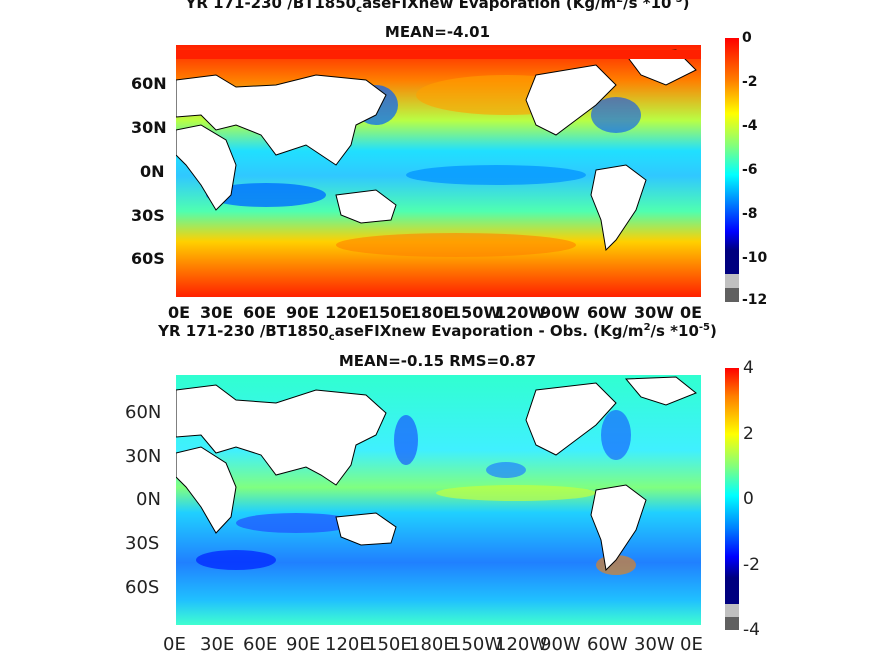 This screenshot has width=875, height=656. Describe the element at coordinates (521, 644) in the screenshot. I see `panel2-lon-label: 120W` at that location.